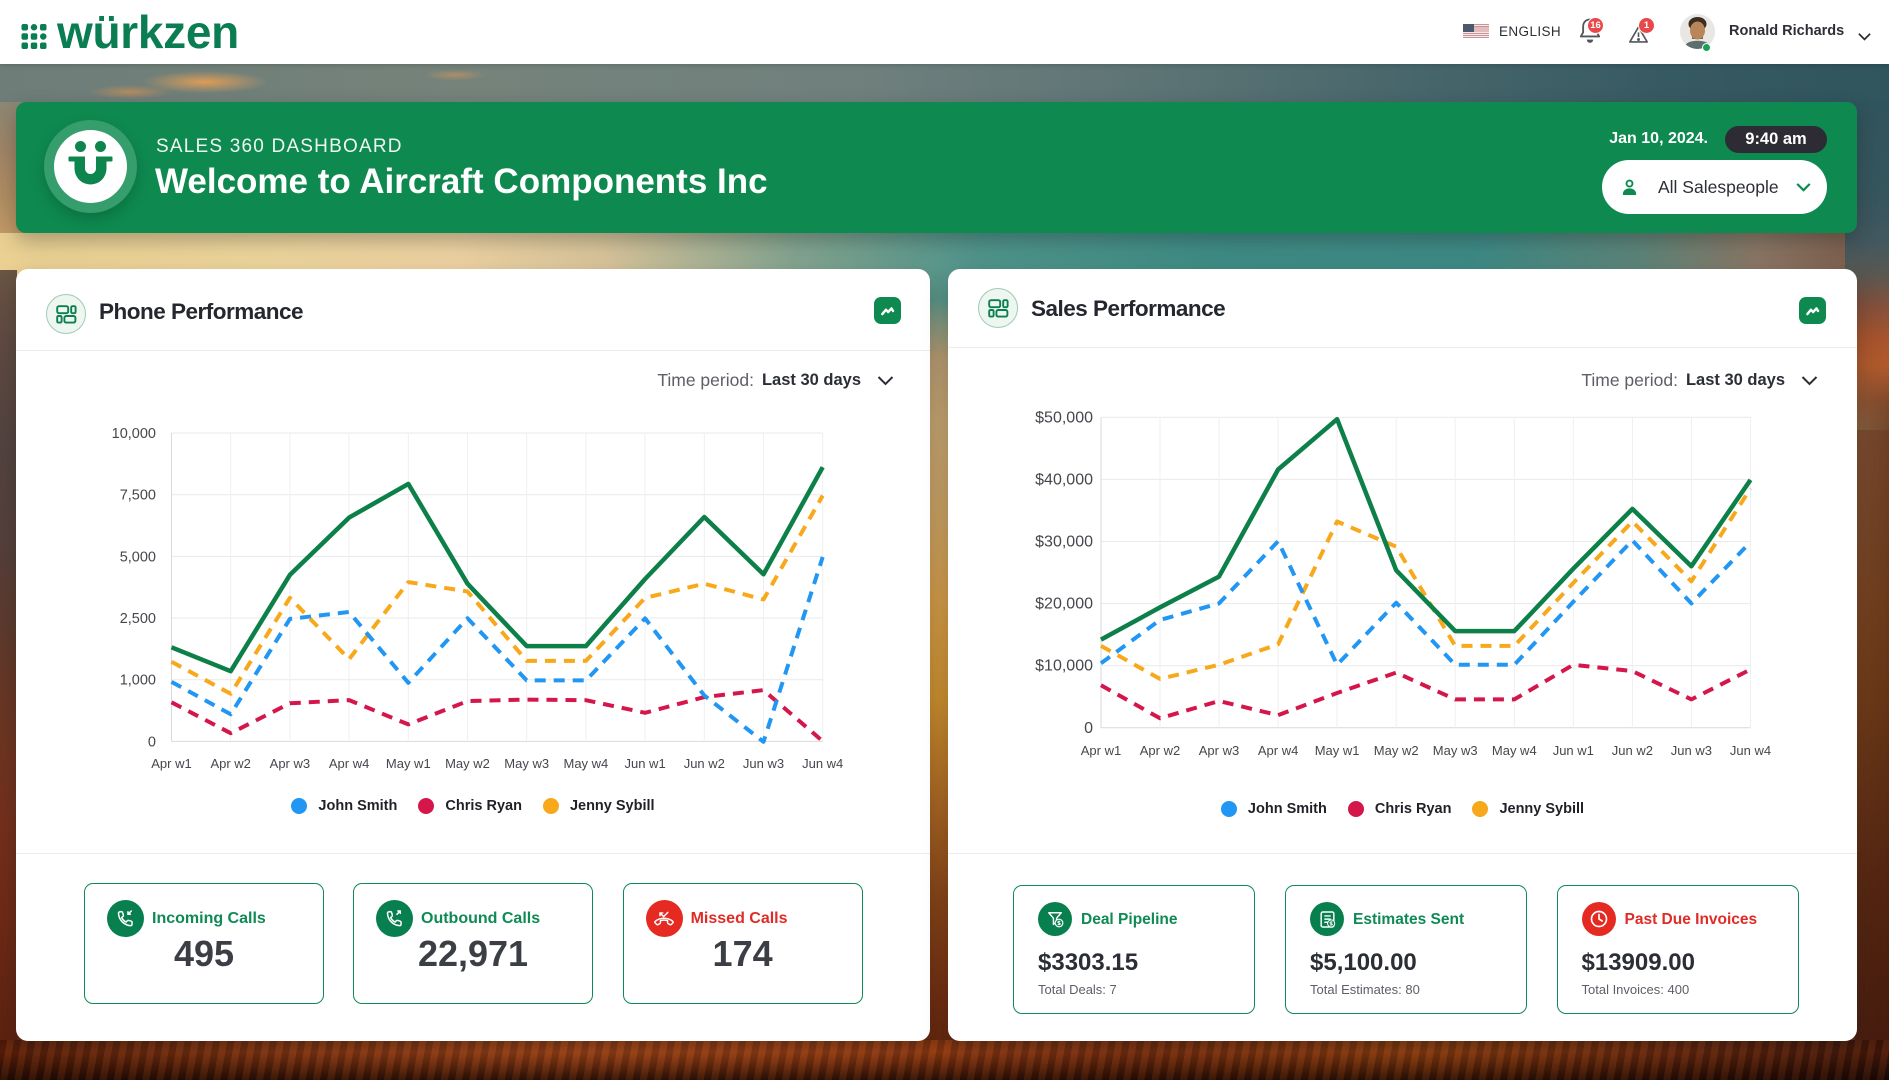 The height and width of the screenshot is (1080, 1889). What do you see at coordinates (138, 496) in the screenshot?
I see `svg-text: 7,500` at bounding box center [138, 496].